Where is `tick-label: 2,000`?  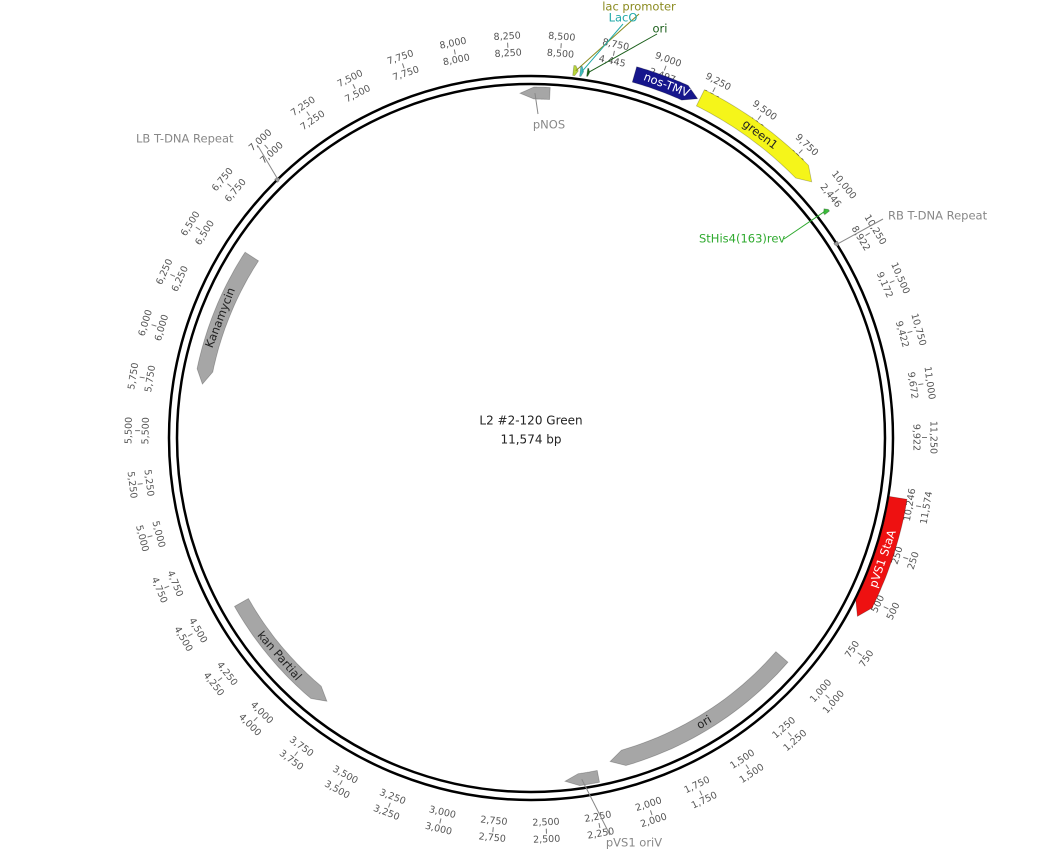 tick-label: 2,000 is located at coordinates (653, 820).